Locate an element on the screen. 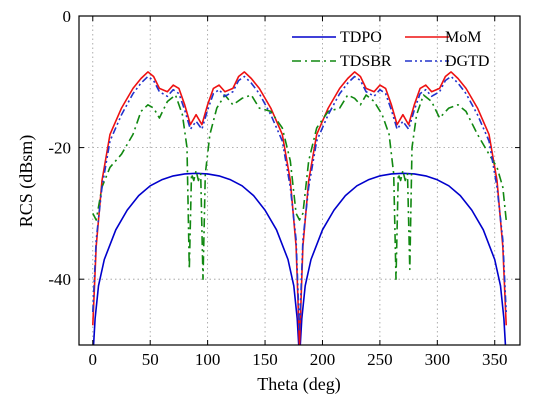 The width and height of the screenshot is (550, 401). x-tick-label: 350 is located at coordinates (495, 359).